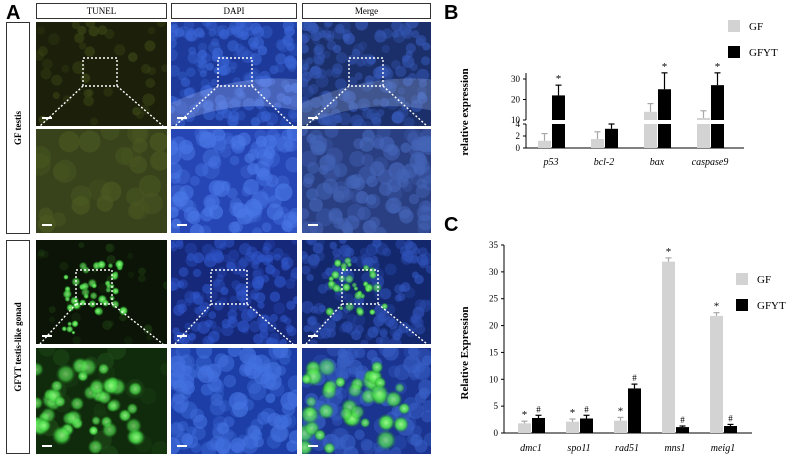  I want to click on micrograph-background, so click(366, 74).